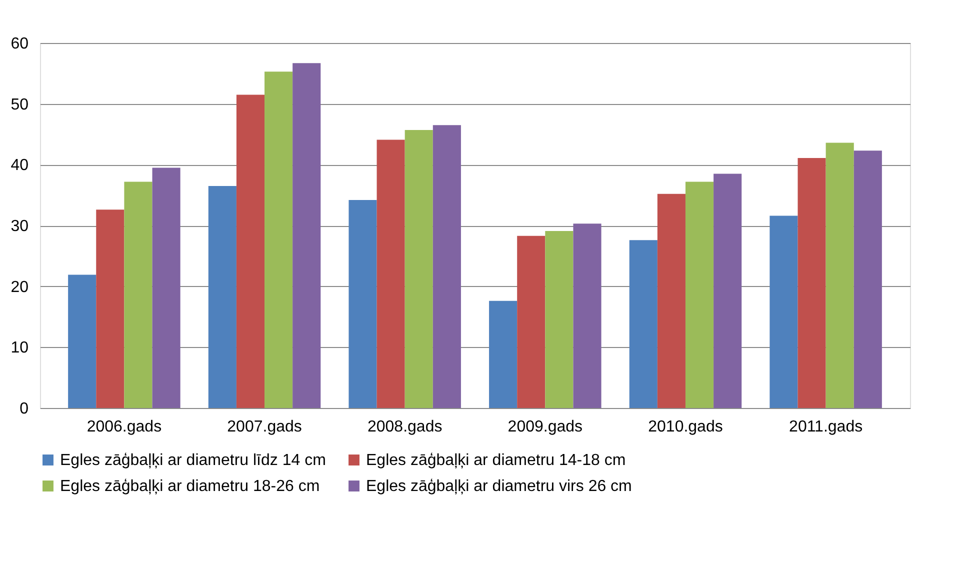 The height and width of the screenshot is (563, 955). Describe the element at coordinates (404, 427) in the screenshot. I see `x-tick-label: 2008.gads` at that location.